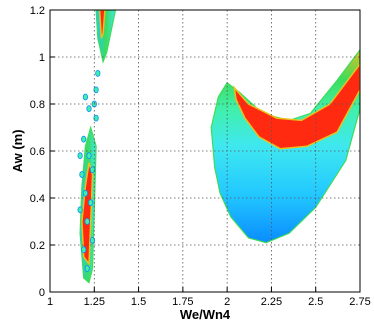  I want to click on x-tick-label: 2.5, so click(315, 302).